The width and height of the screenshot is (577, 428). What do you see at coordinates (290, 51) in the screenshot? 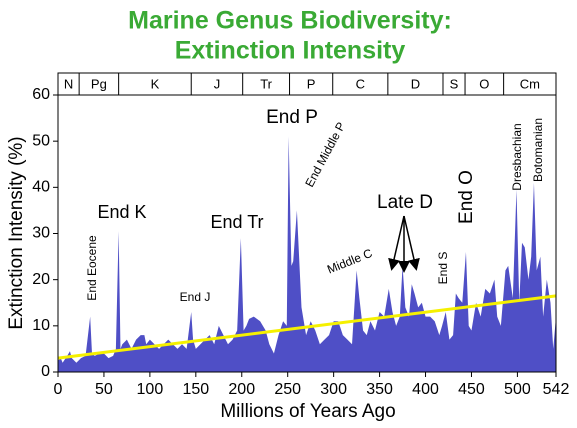
I see `chart-title: Extinction Intensity` at bounding box center [290, 51].